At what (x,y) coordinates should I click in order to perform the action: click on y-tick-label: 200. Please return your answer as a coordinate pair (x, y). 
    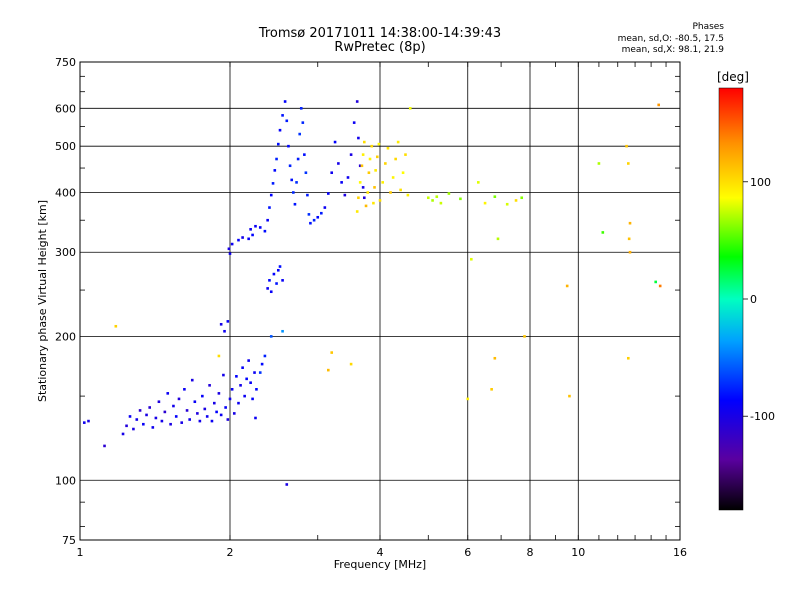
    Looking at the image, I should click on (65, 336).